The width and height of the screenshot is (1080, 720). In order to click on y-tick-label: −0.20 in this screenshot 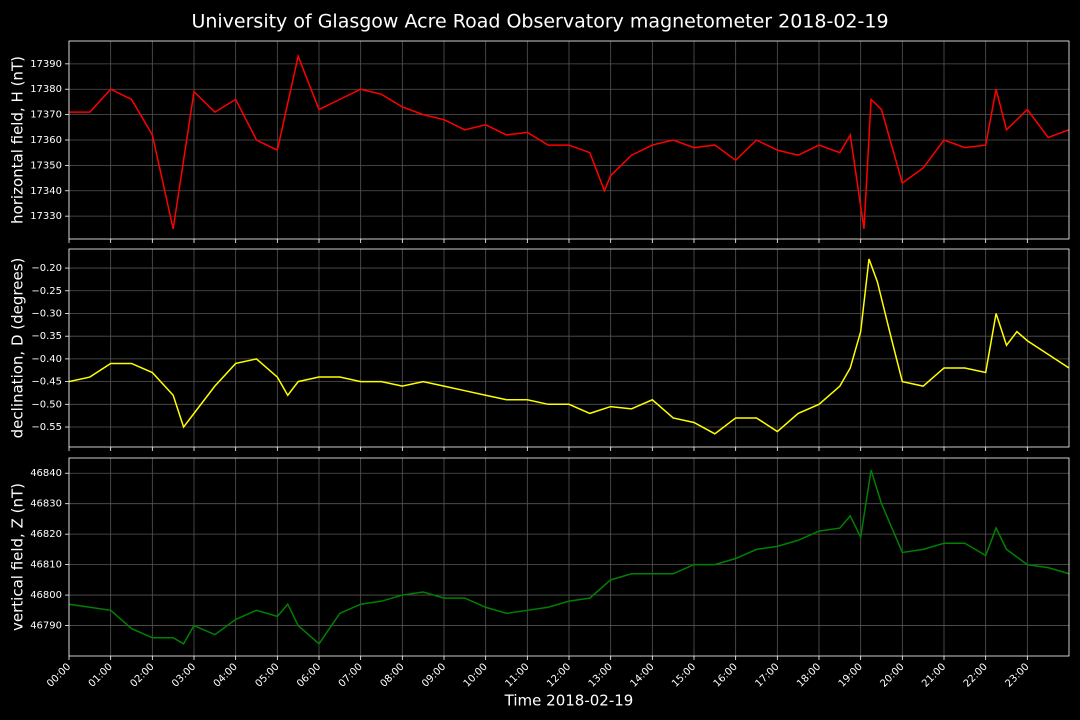, I will do `click(46, 268)`.